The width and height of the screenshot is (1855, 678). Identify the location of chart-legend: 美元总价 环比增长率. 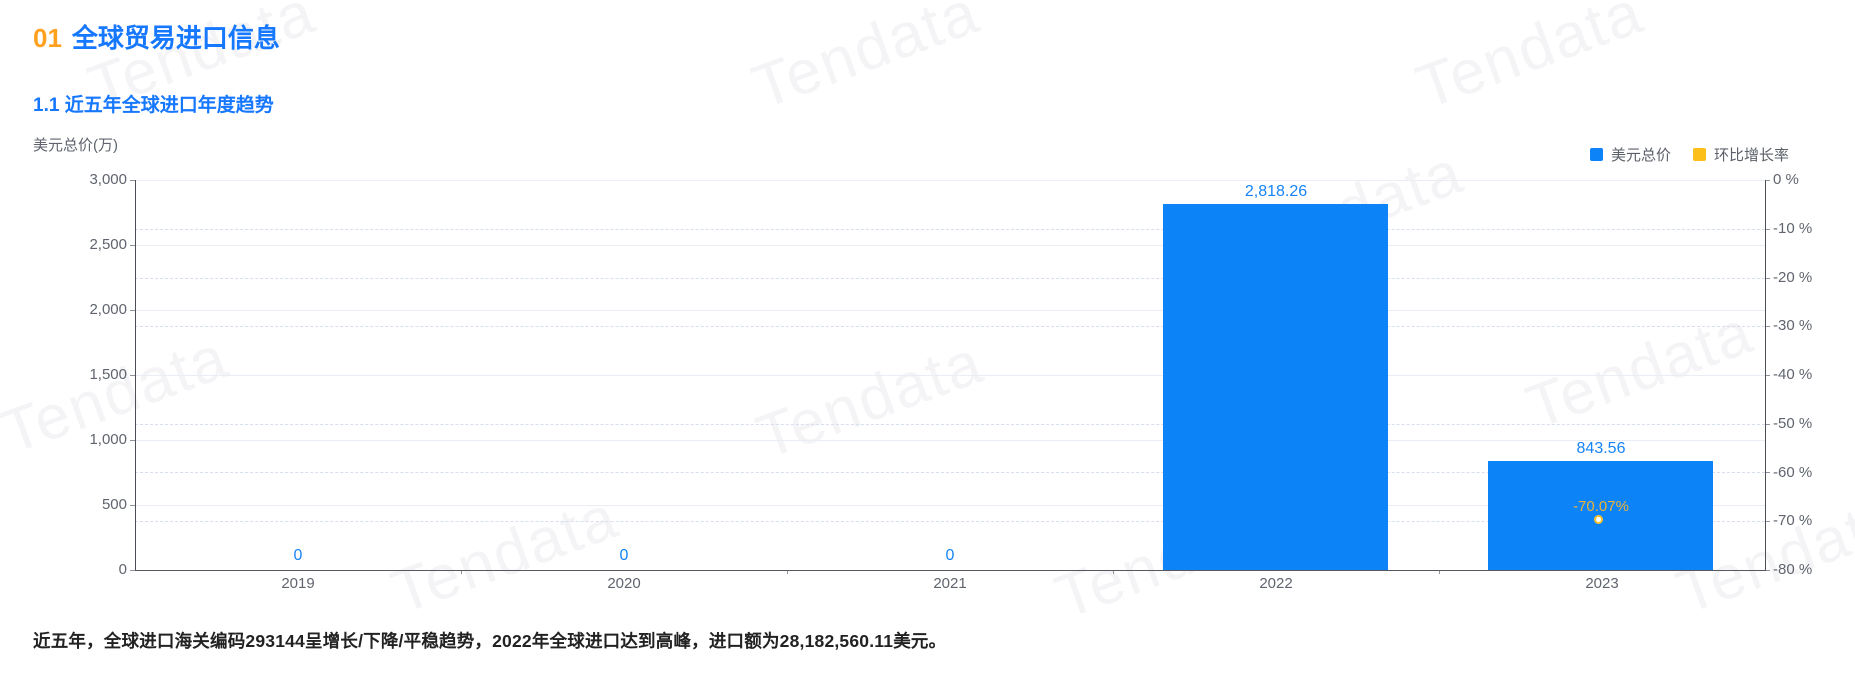
(1689, 154).